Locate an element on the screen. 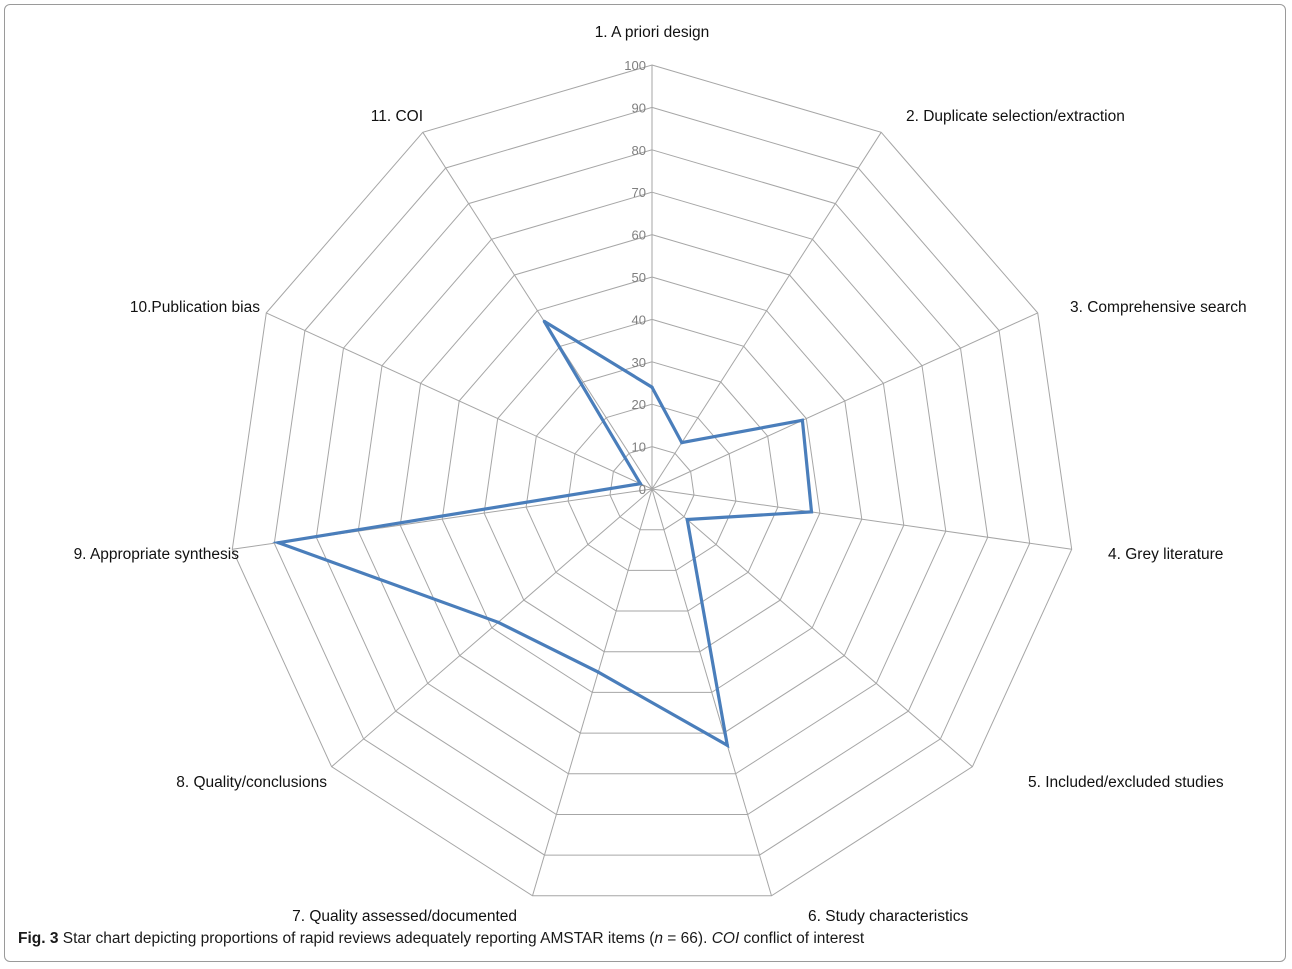  category-label: 4. Grey literature is located at coordinates (1165, 554).